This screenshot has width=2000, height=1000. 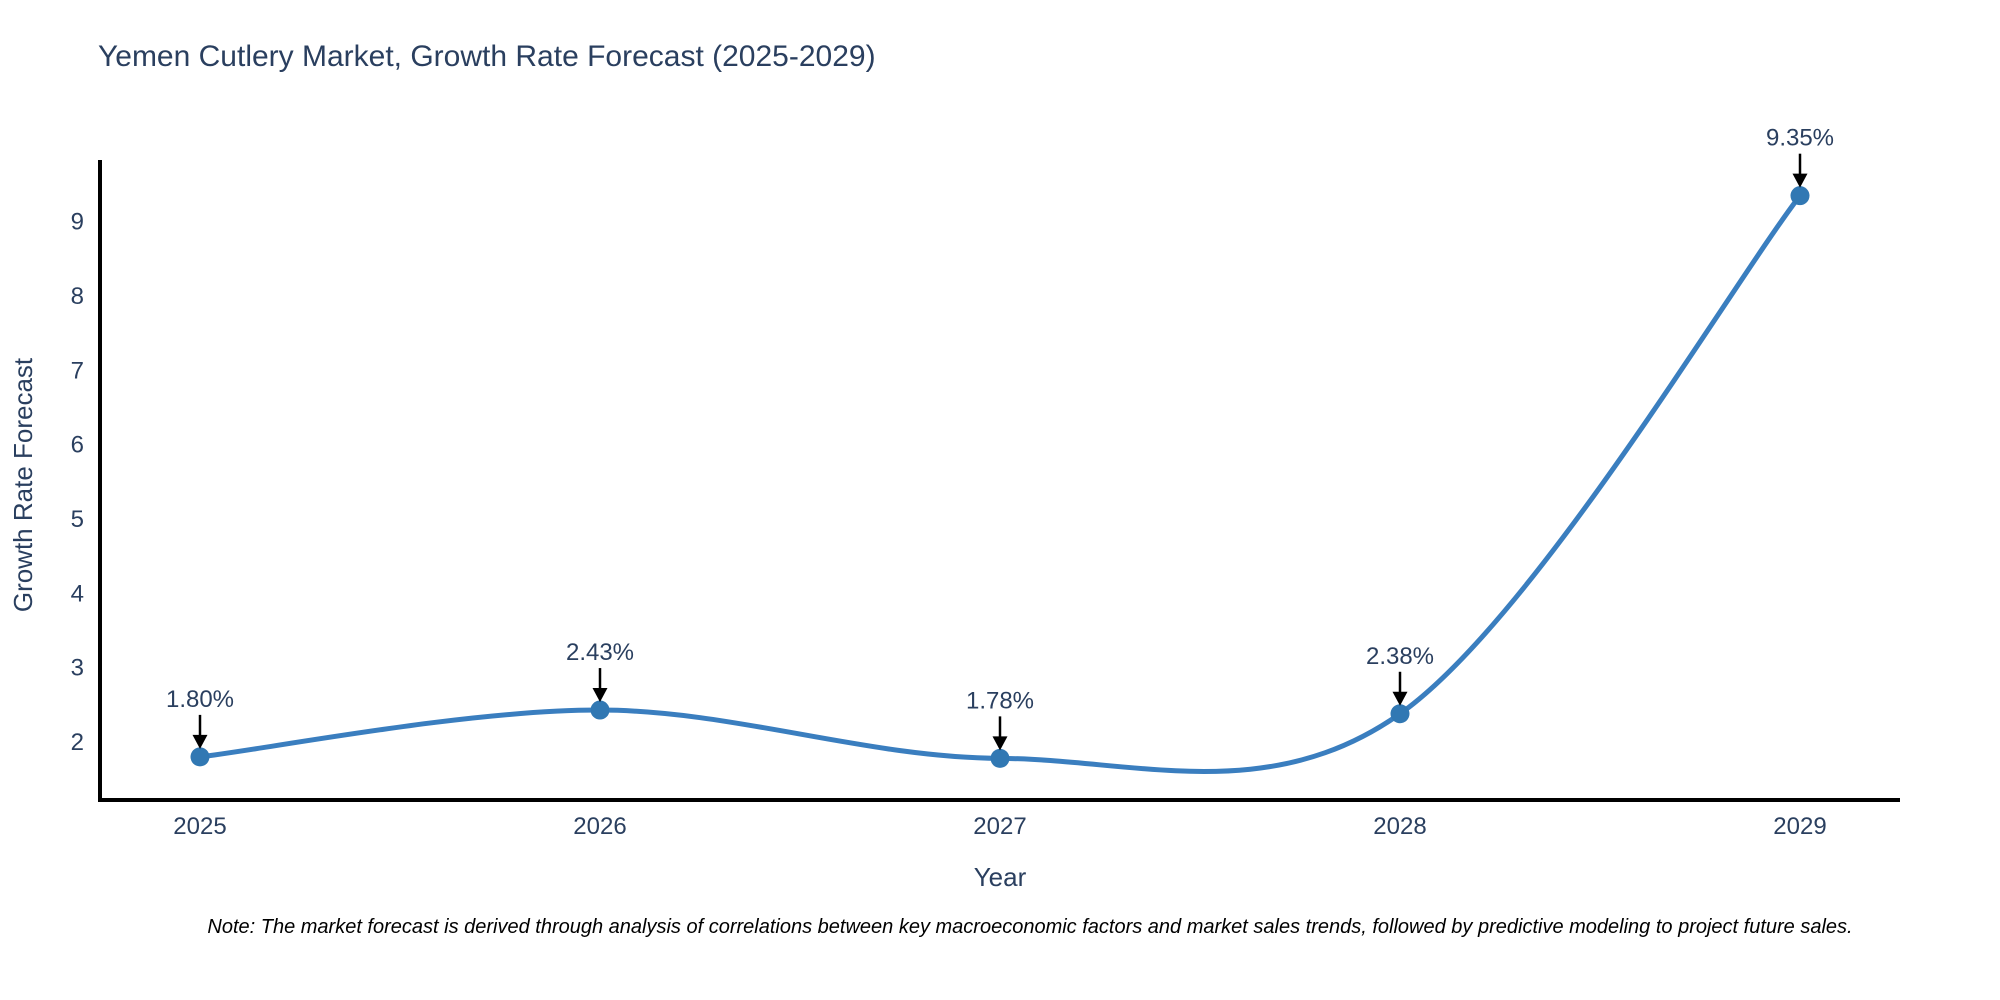 I want to click on y-tick-label: 7, so click(x=77, y=370).